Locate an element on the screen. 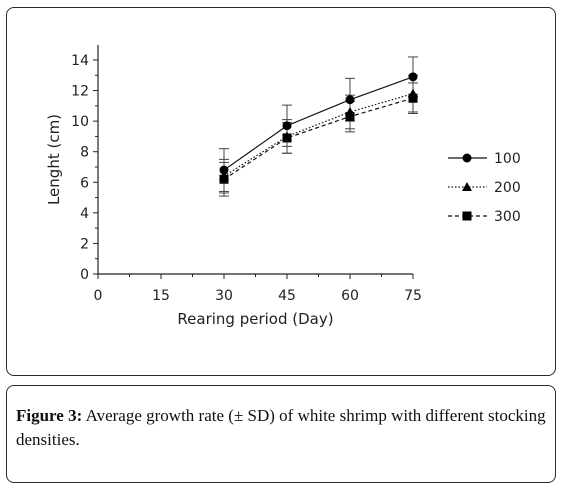  series-markers is located at coordinates (318, 128).